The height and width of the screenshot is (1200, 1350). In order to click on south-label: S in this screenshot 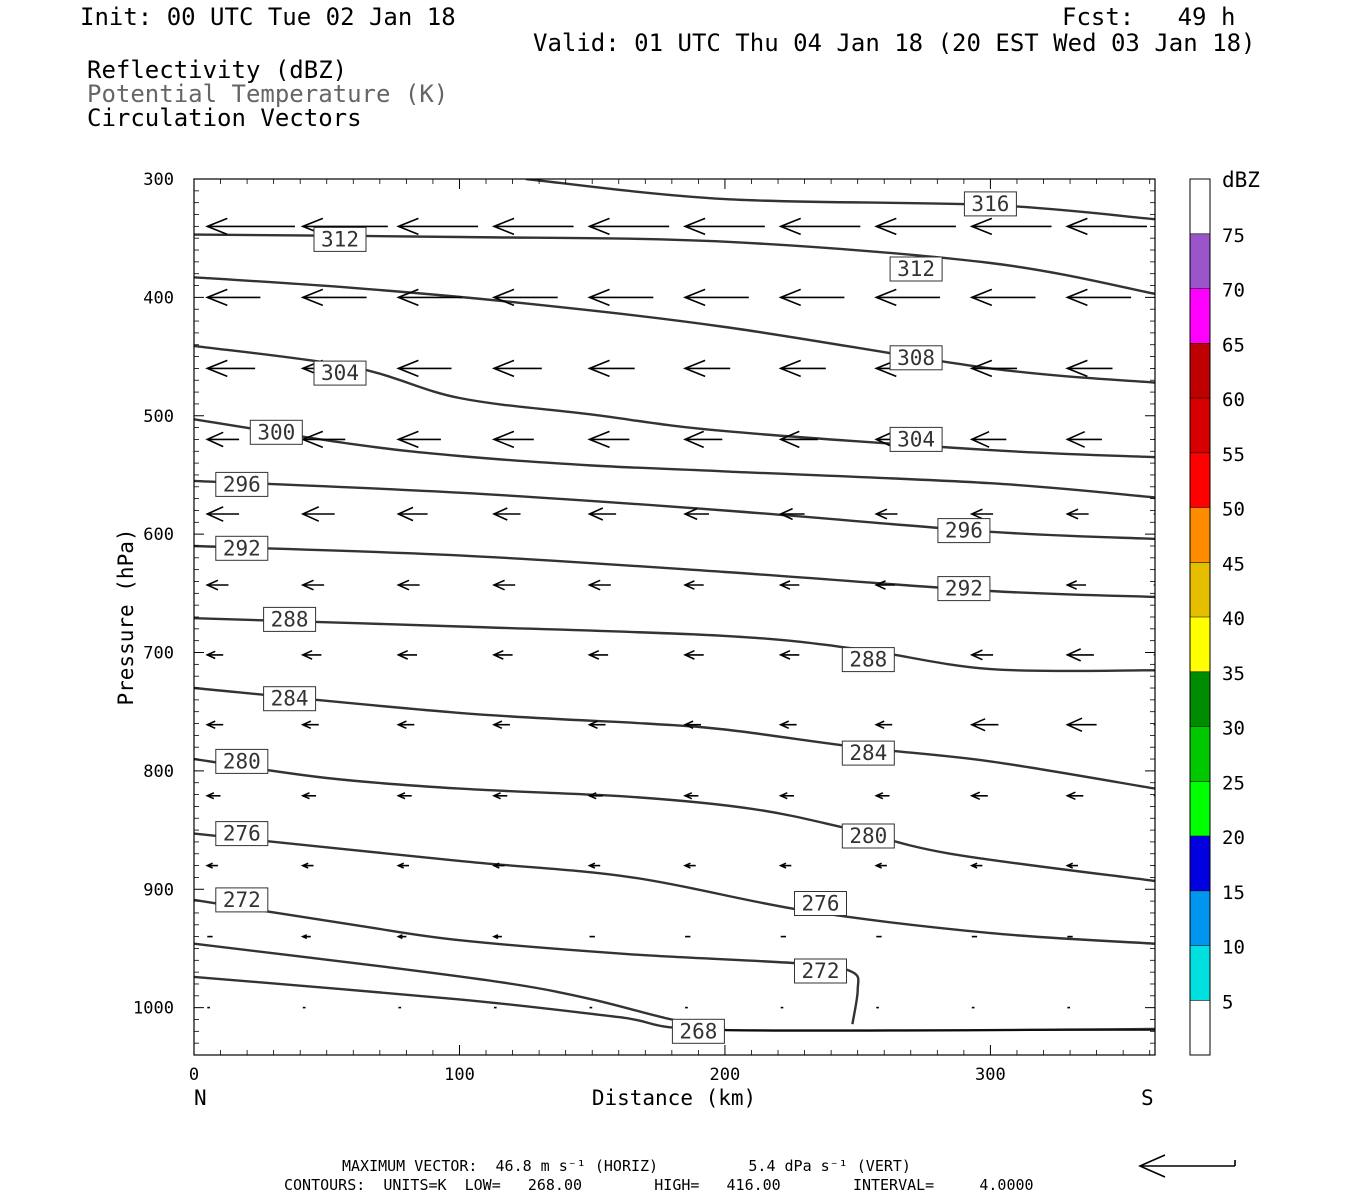, I will do `click(1147, 1098)`.